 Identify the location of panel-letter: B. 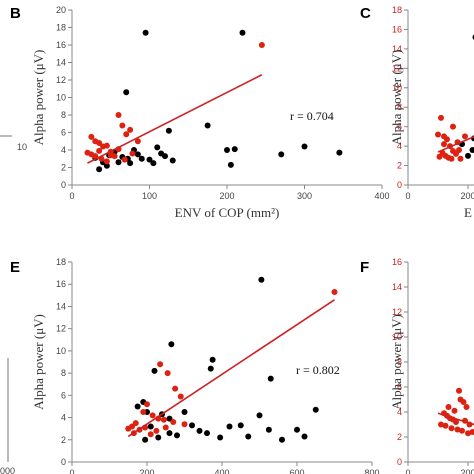
(15, 13).